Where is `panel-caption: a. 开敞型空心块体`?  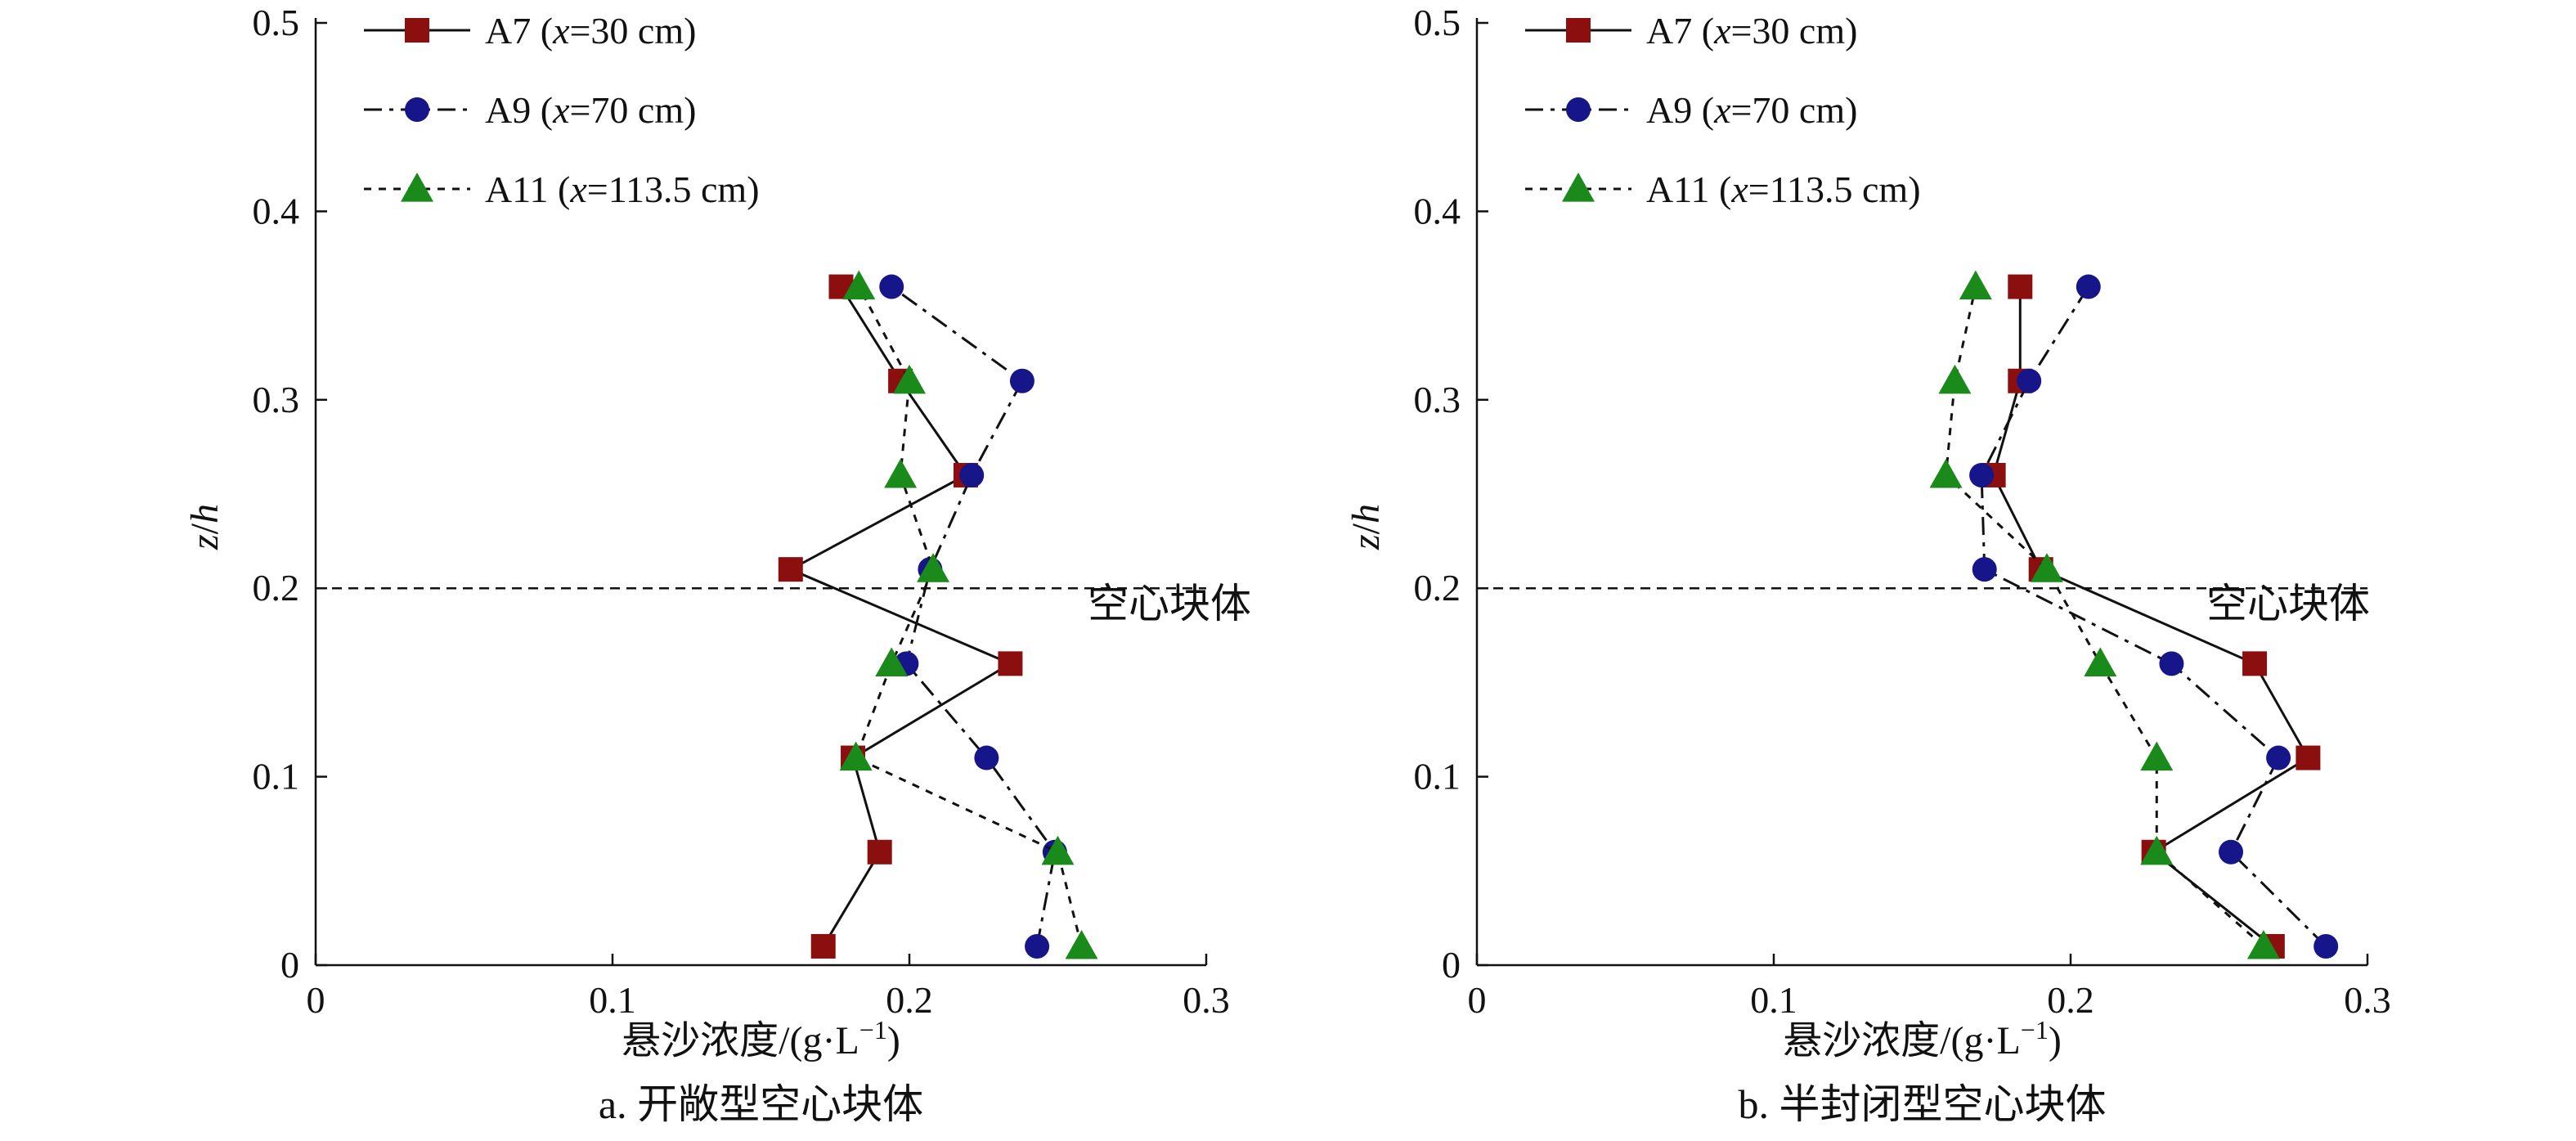 panel-caption: a. 开敞型空心块体 is located at coordinates (761, 1104).